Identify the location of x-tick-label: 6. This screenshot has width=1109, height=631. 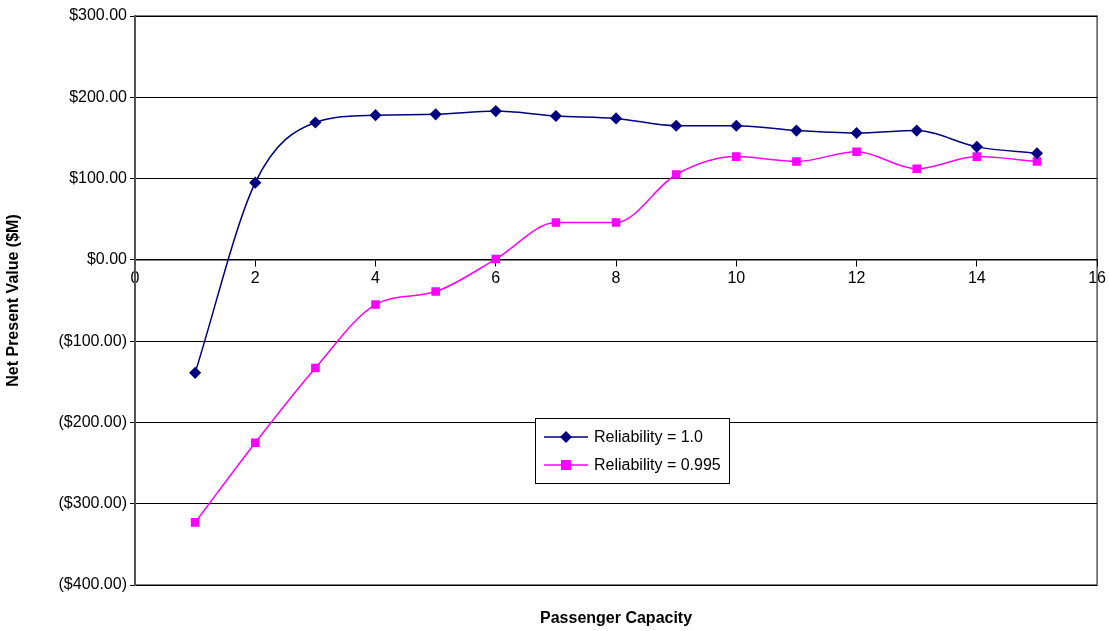
(496, 277).